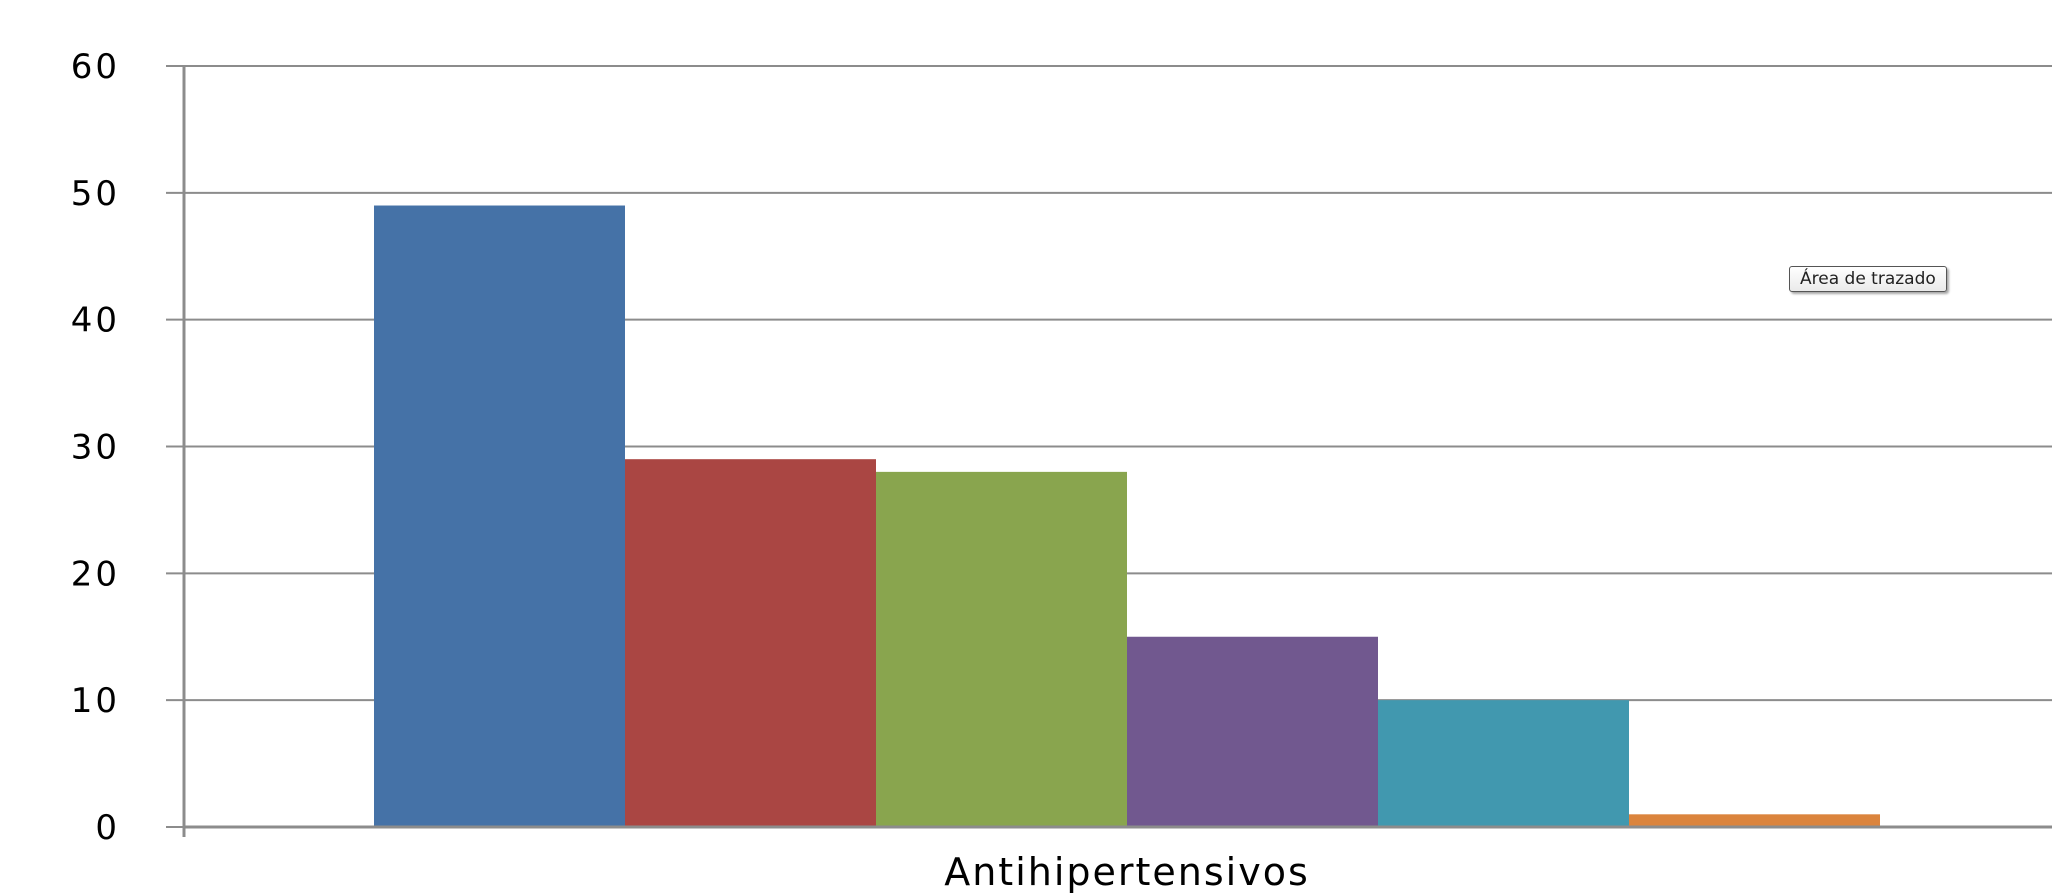  Describe the element at coordinates (95, 321) in the screenshot. I see `y-tick-label: 40` at that location.